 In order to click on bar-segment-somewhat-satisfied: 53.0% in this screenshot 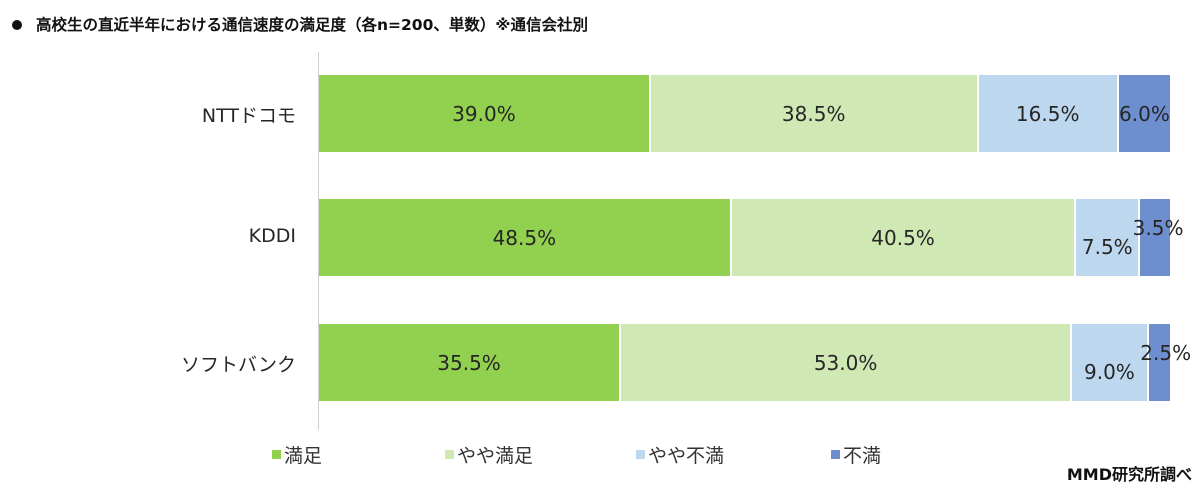, I will do `click(847, 362)`.